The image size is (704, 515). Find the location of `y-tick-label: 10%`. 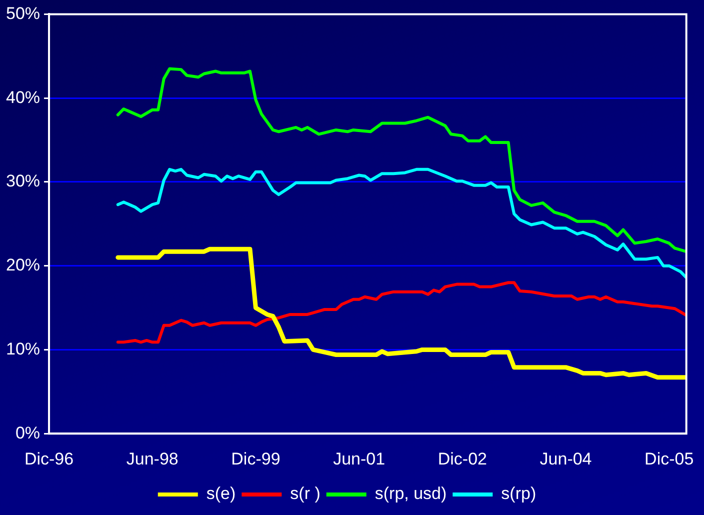

y-tick-label: 10% is located at coordinates (23, 348).